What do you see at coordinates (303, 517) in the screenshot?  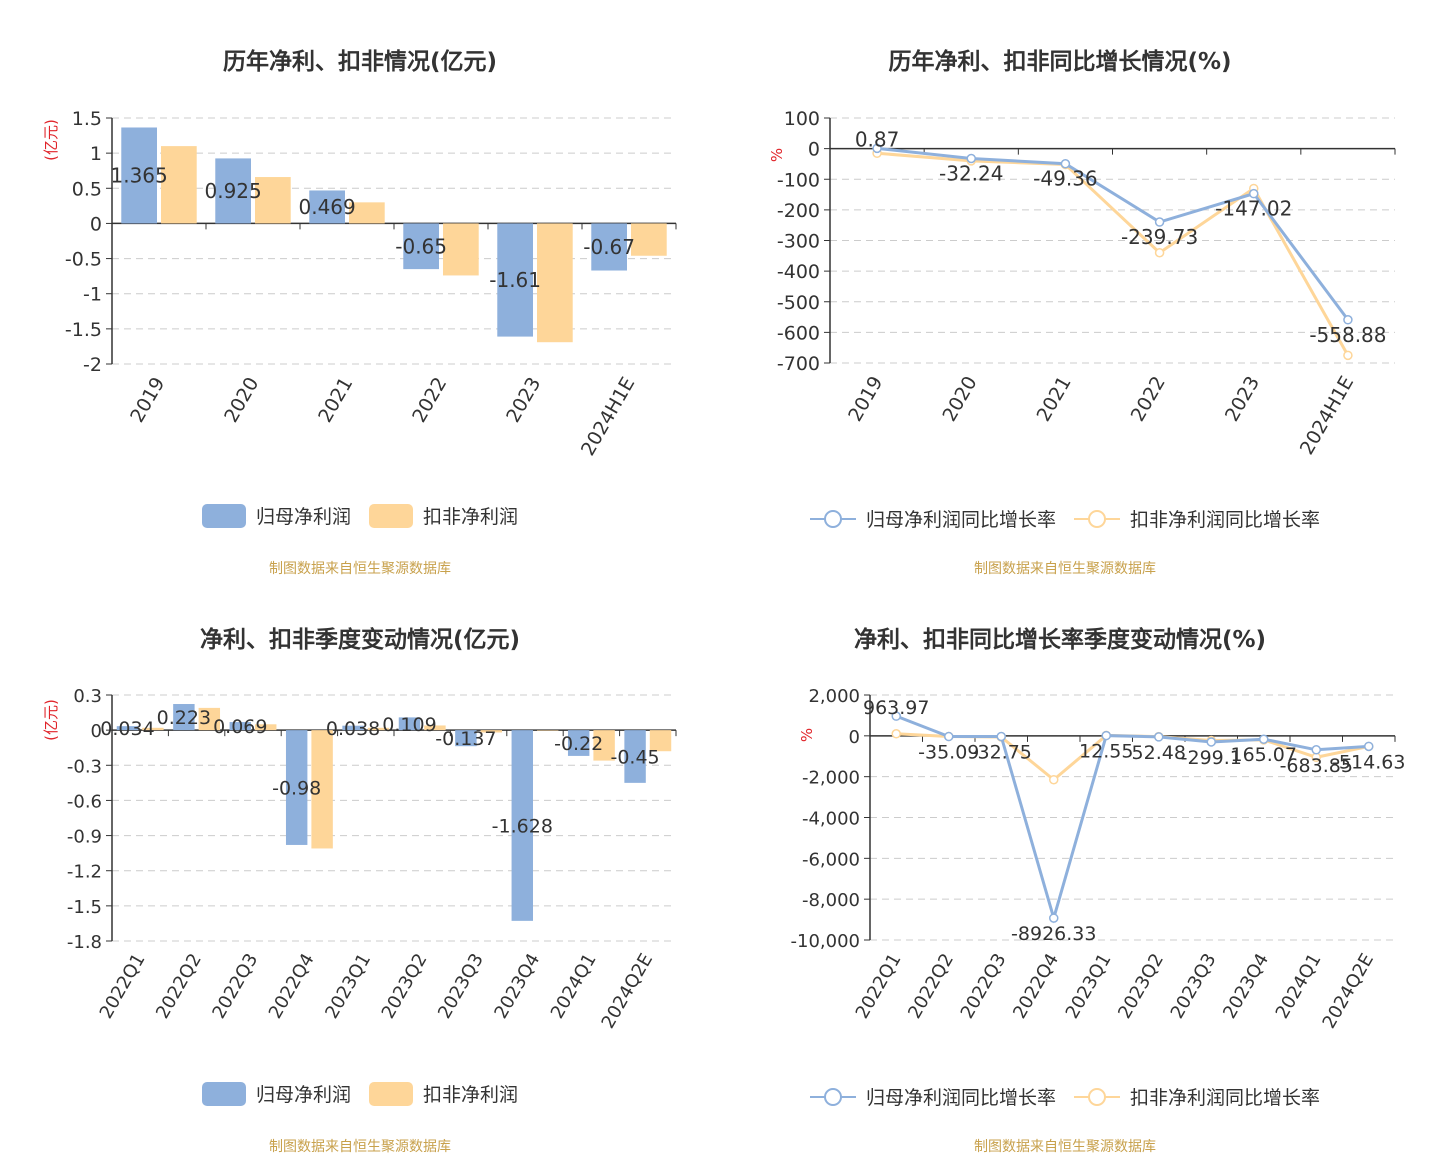 I see `chart1-legend-label1: 归母净利润` at bounding box center [303, 517].